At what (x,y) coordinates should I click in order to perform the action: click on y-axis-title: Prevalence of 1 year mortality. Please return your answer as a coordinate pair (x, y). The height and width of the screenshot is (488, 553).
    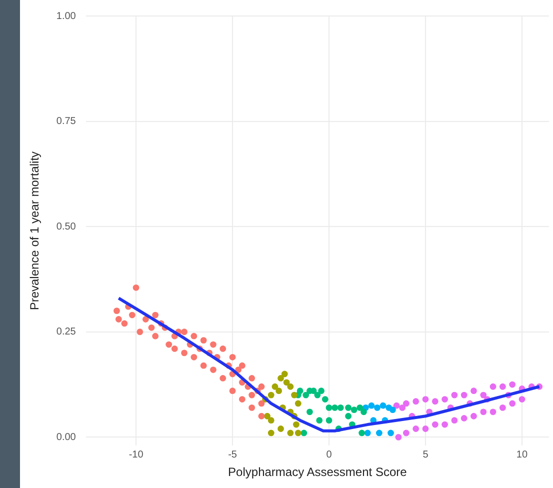
    Looking at the image, I should click on (35, 230).